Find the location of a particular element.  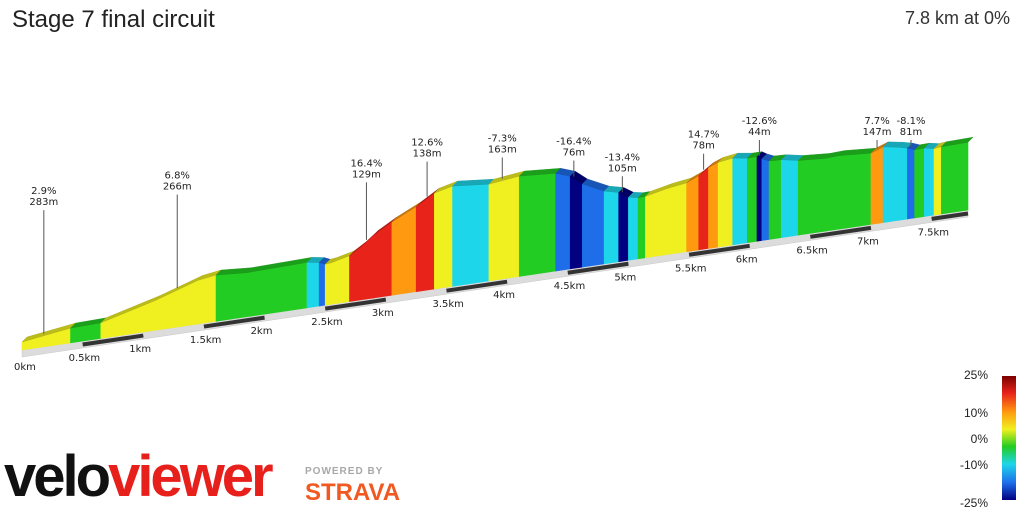

km-tick-label: 2.5km is located at coordinates (326, 322).